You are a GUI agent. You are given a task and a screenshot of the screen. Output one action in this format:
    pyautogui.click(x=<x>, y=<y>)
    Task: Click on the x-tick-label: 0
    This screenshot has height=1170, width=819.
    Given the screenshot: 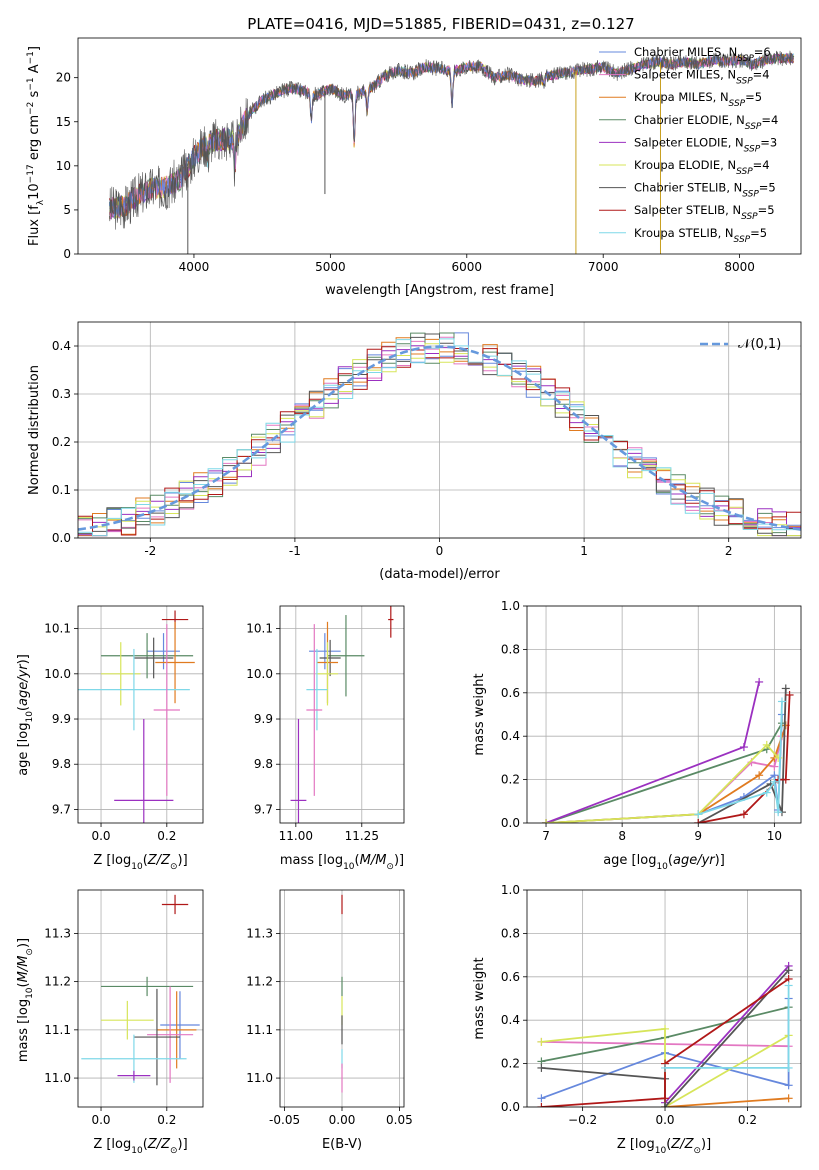 What is the action you would take?
    pyautogui.click(x=440, y=551)
    